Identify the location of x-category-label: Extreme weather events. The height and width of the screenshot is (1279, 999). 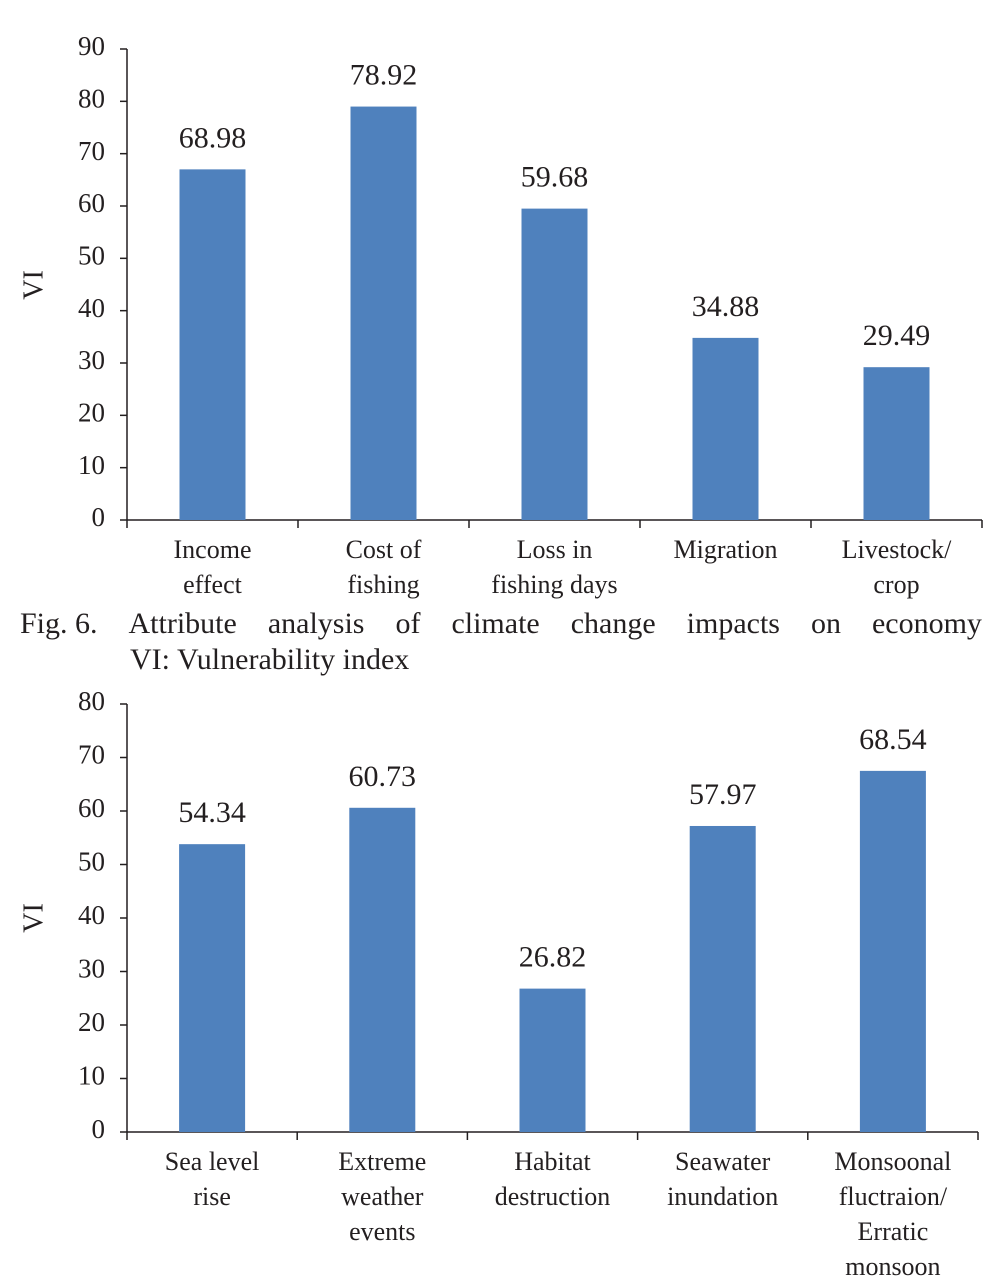
(382, 1196).